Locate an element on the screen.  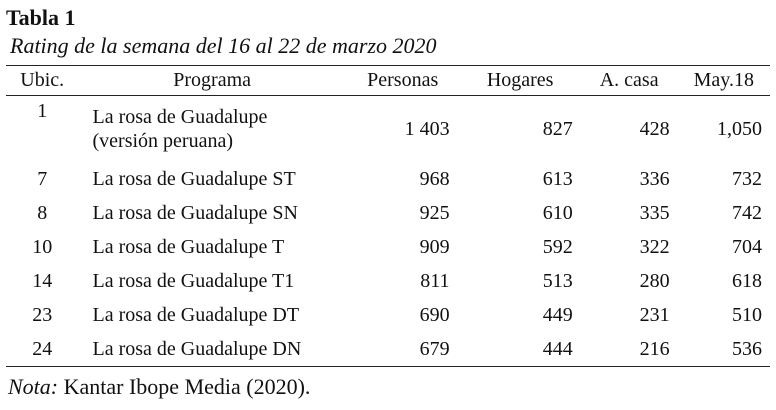
cell-a-casa: 428 is located at coordinates (654, 128).